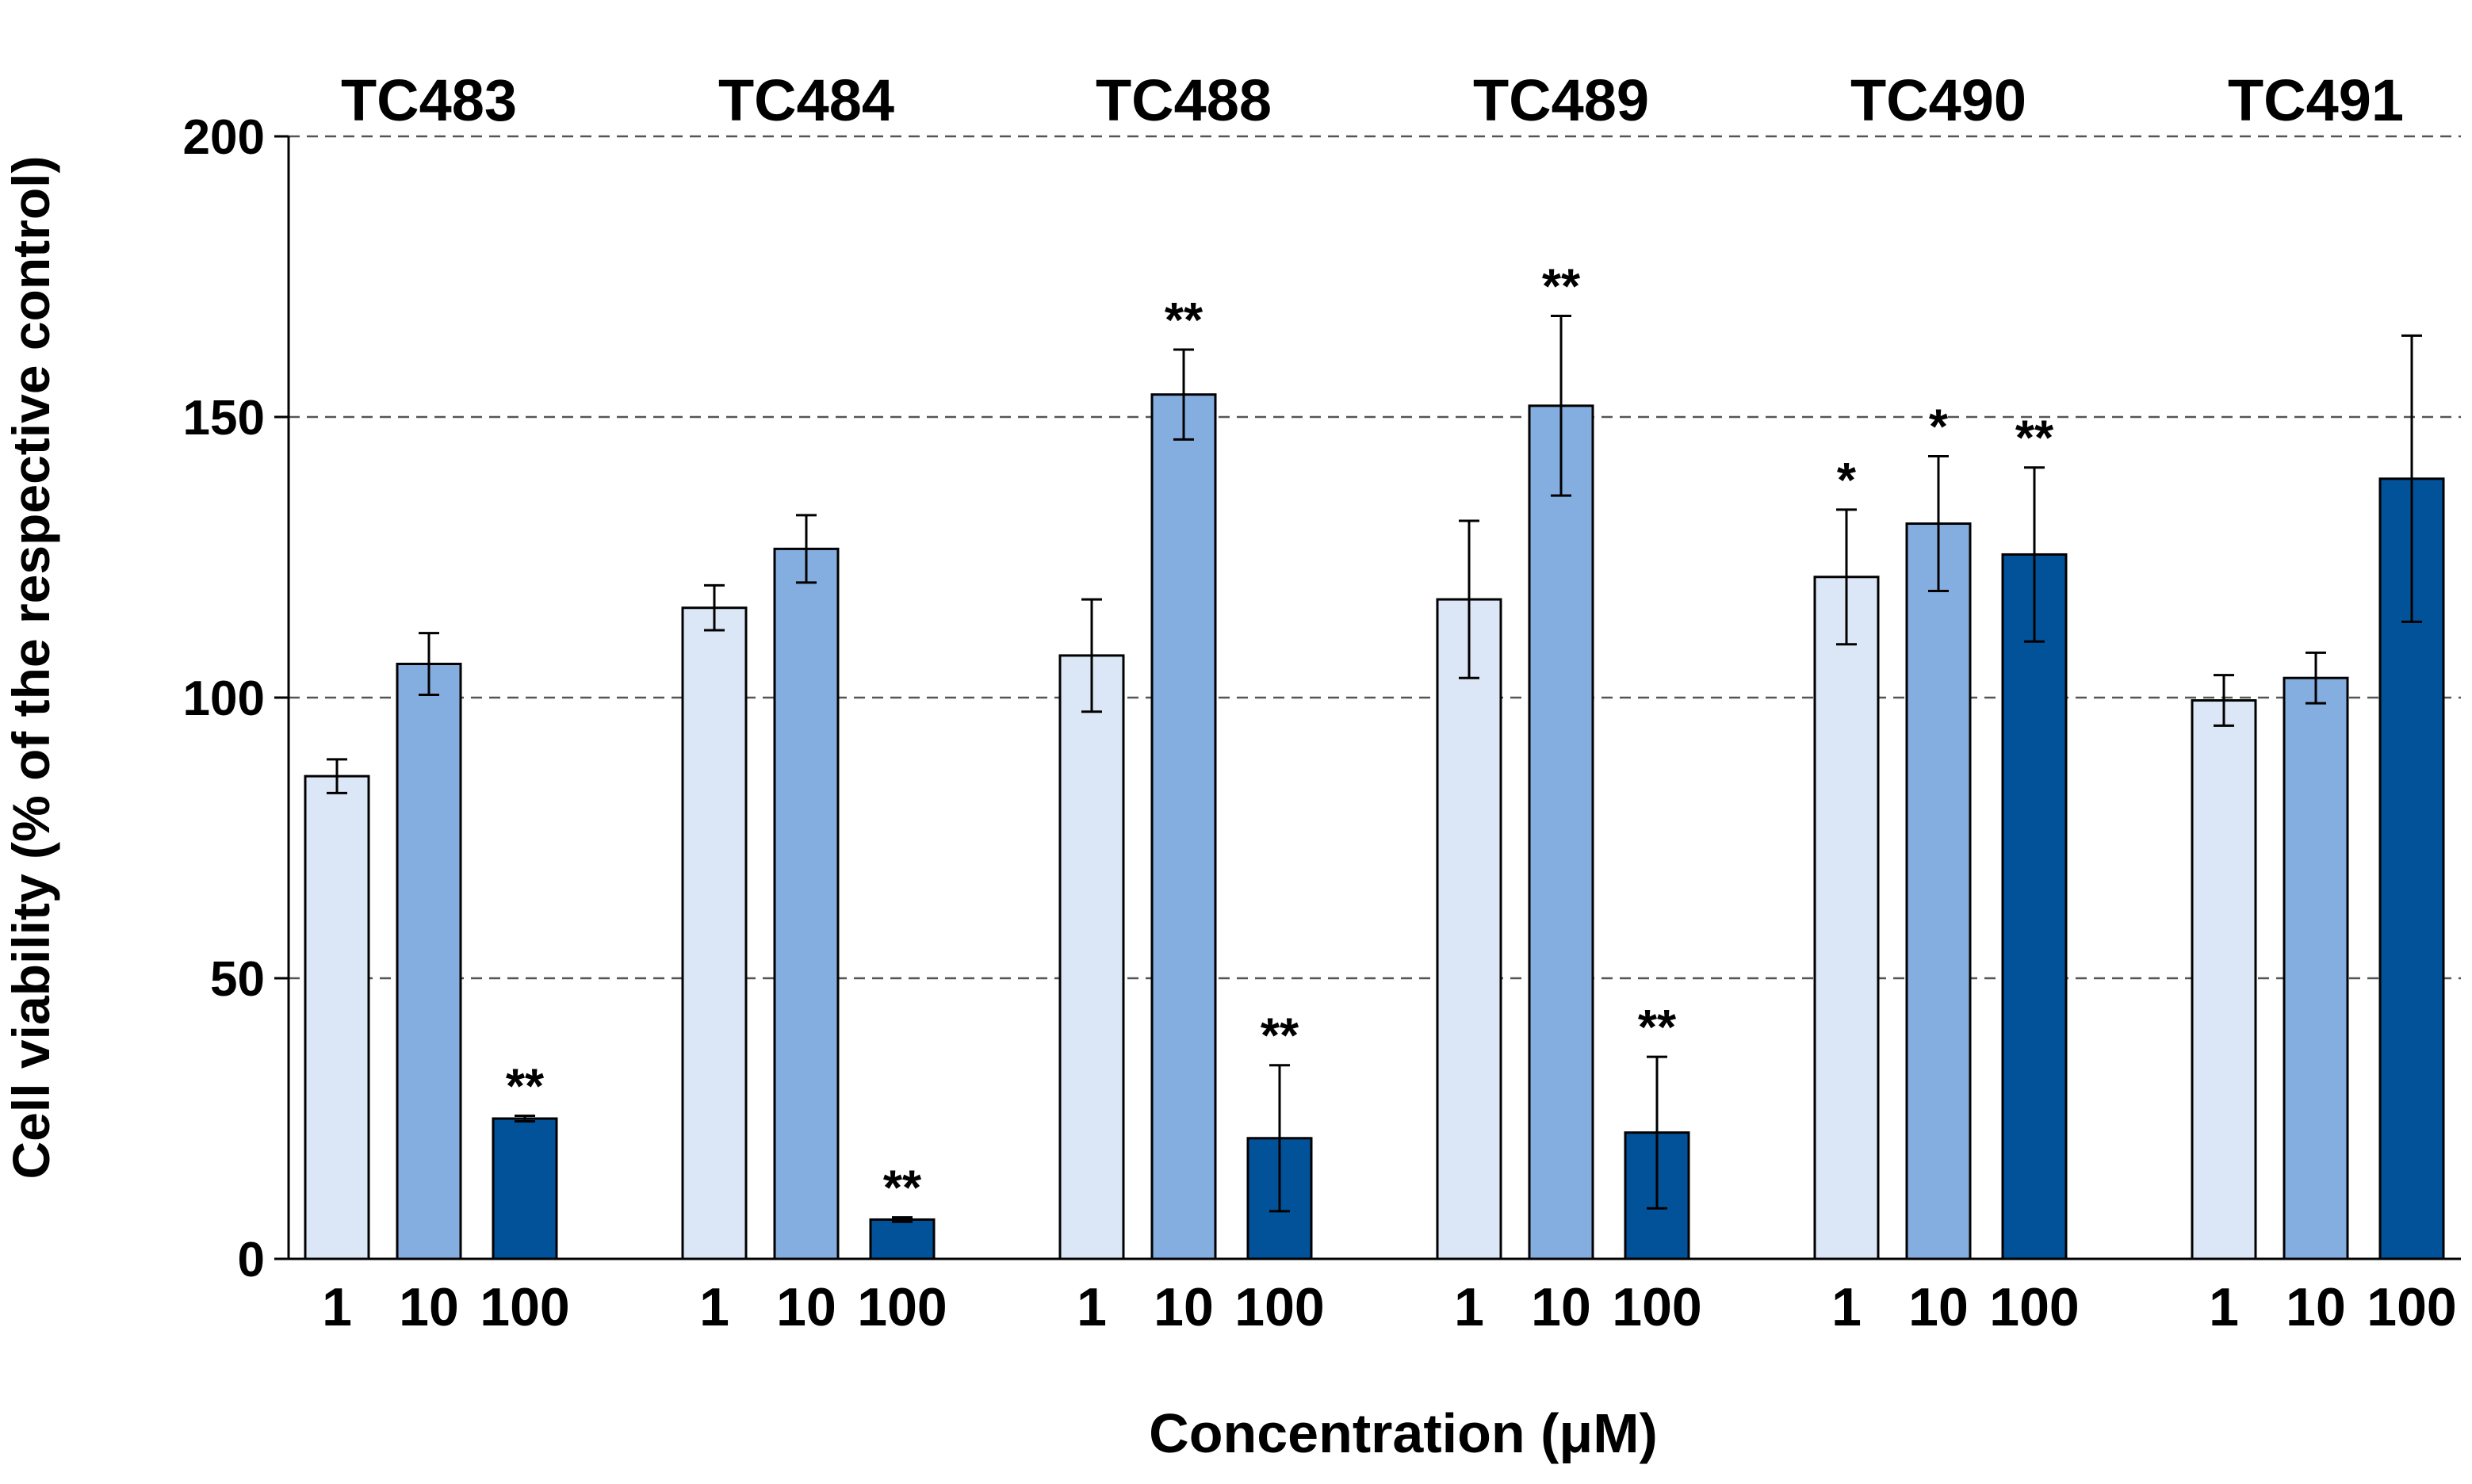 The width and height of the screenshot is (2472, 1484). I want to click on y-tick-label: 100, so click(224, 698).